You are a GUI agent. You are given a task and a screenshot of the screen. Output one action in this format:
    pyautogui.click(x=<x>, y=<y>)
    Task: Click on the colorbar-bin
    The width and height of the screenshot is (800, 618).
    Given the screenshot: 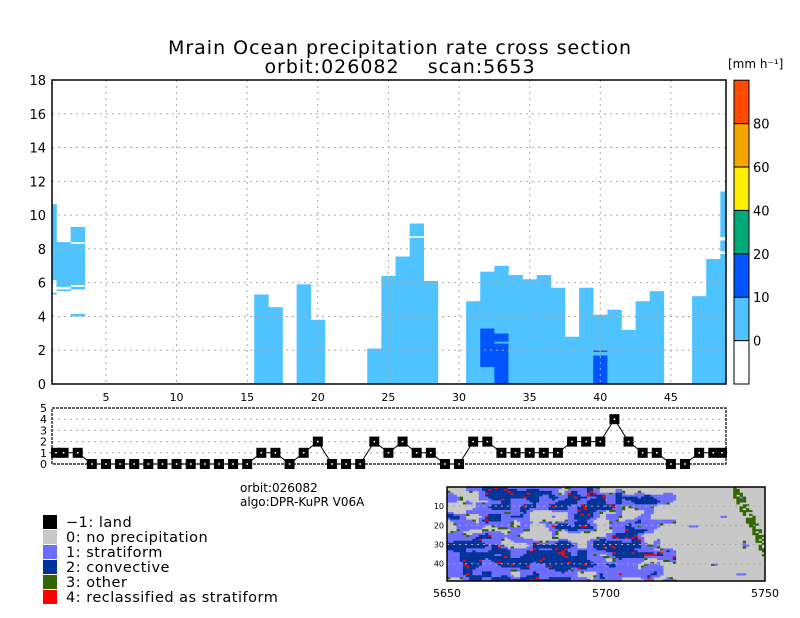 What is the action you would take?
    pyautogui.click(x=741, y=102)
    